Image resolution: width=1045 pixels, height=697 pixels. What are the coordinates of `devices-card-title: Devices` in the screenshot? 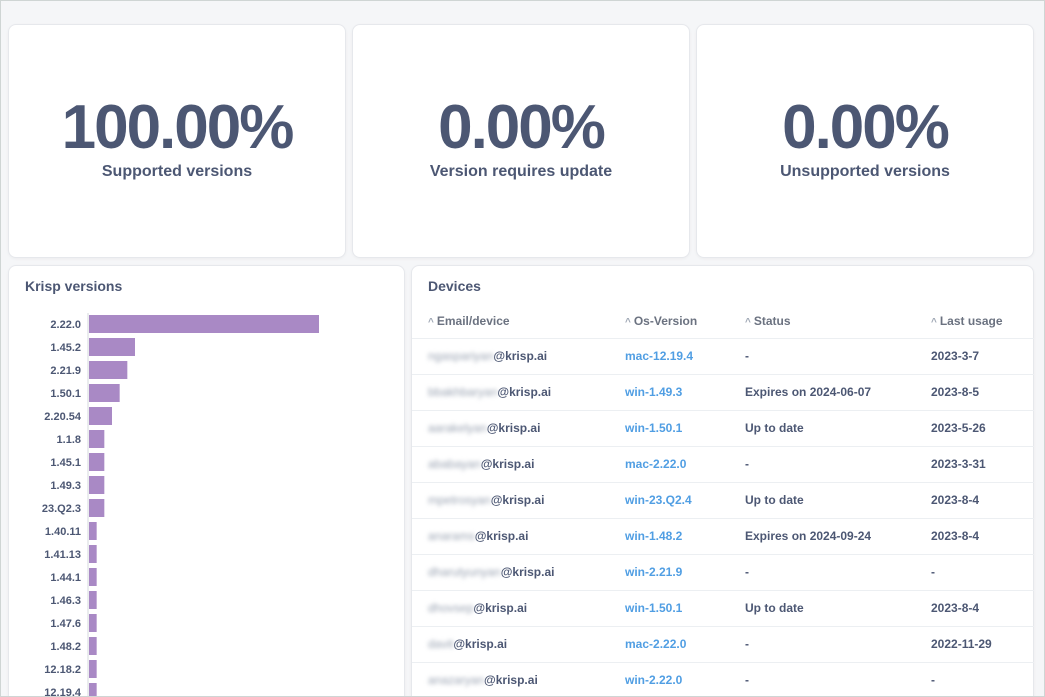 It's located at (454, 286).